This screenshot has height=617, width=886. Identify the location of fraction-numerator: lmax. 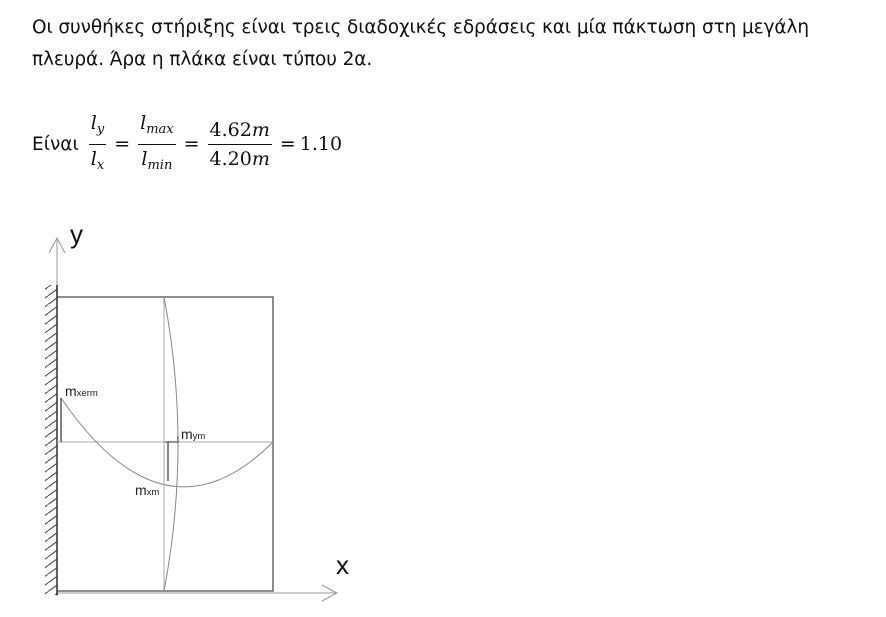
(157, 128).